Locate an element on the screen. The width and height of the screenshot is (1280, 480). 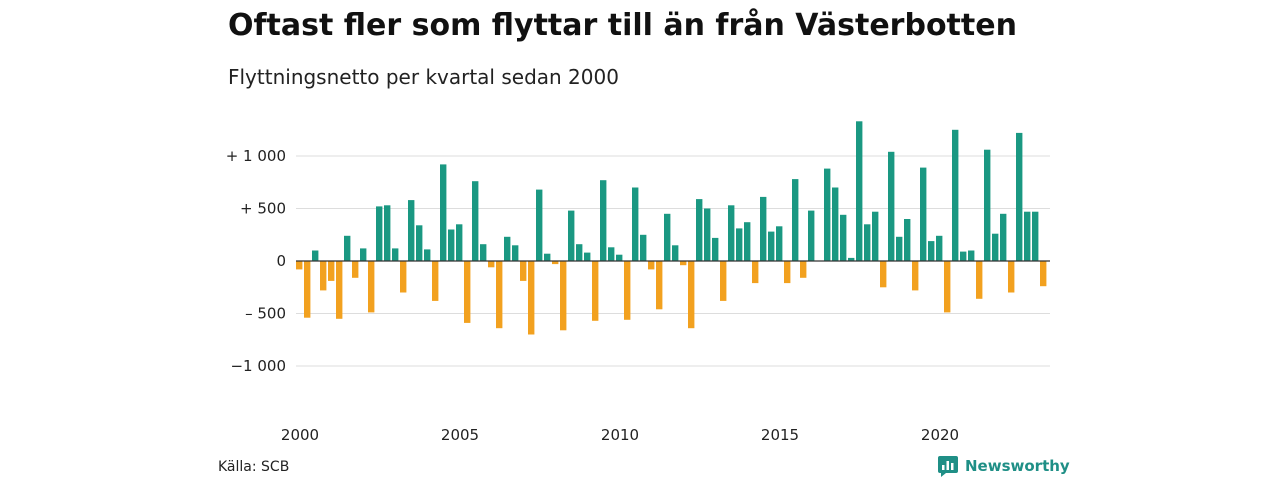
y-tick-label: −1 000 is located at coordinates (258, 366).